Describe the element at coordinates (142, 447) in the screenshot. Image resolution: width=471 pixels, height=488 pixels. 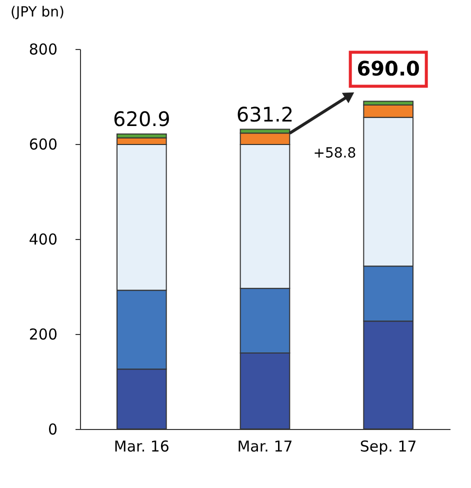
I see `x-tick-label: Mar. 16` at that location.